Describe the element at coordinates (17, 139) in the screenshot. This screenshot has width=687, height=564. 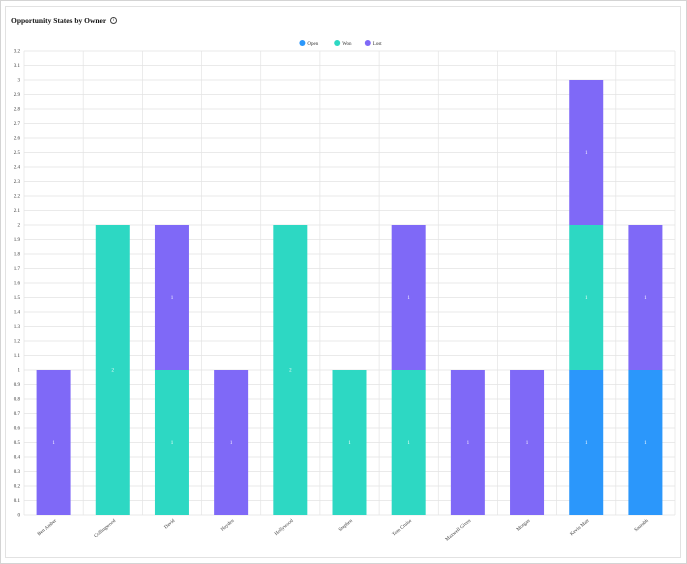
I see `y-tick-label: 2.6` at that location.